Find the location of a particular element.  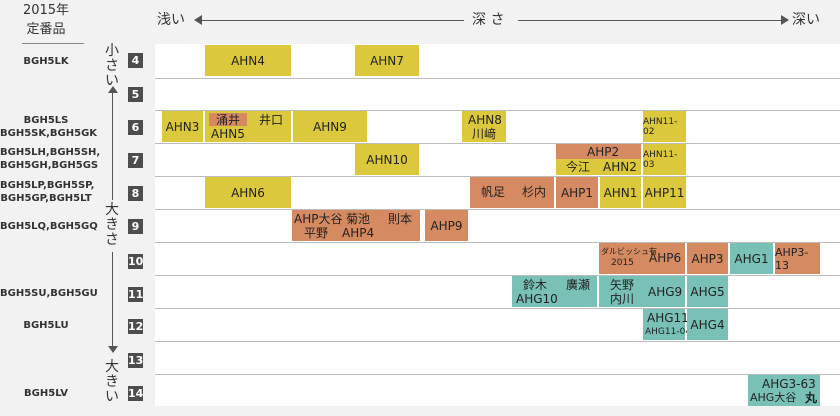

block-ahg10-text: AHG10 is located at coordinates (537, 299).